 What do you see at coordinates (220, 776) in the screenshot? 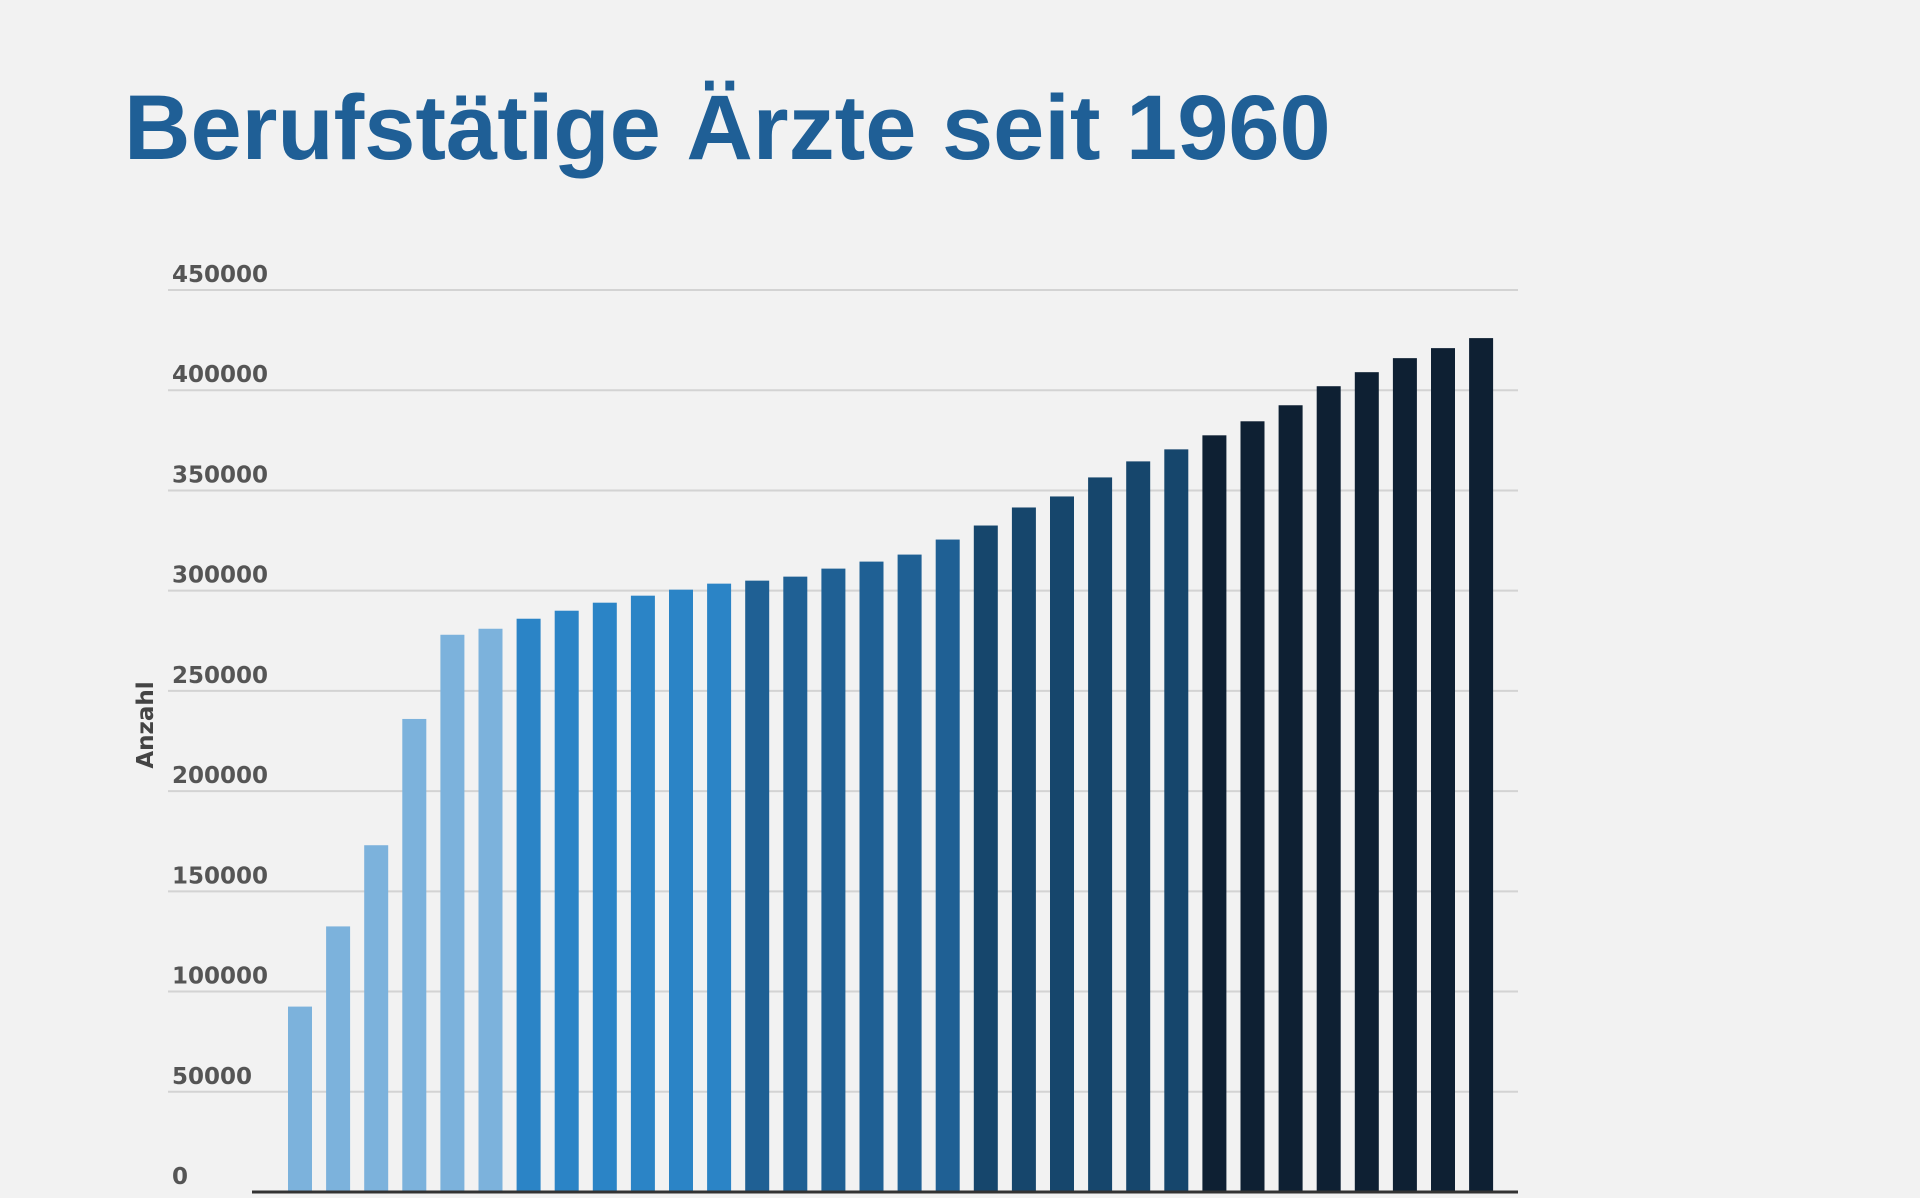
I see `y-tick-label: 200000` at bounding box center [220, 776].